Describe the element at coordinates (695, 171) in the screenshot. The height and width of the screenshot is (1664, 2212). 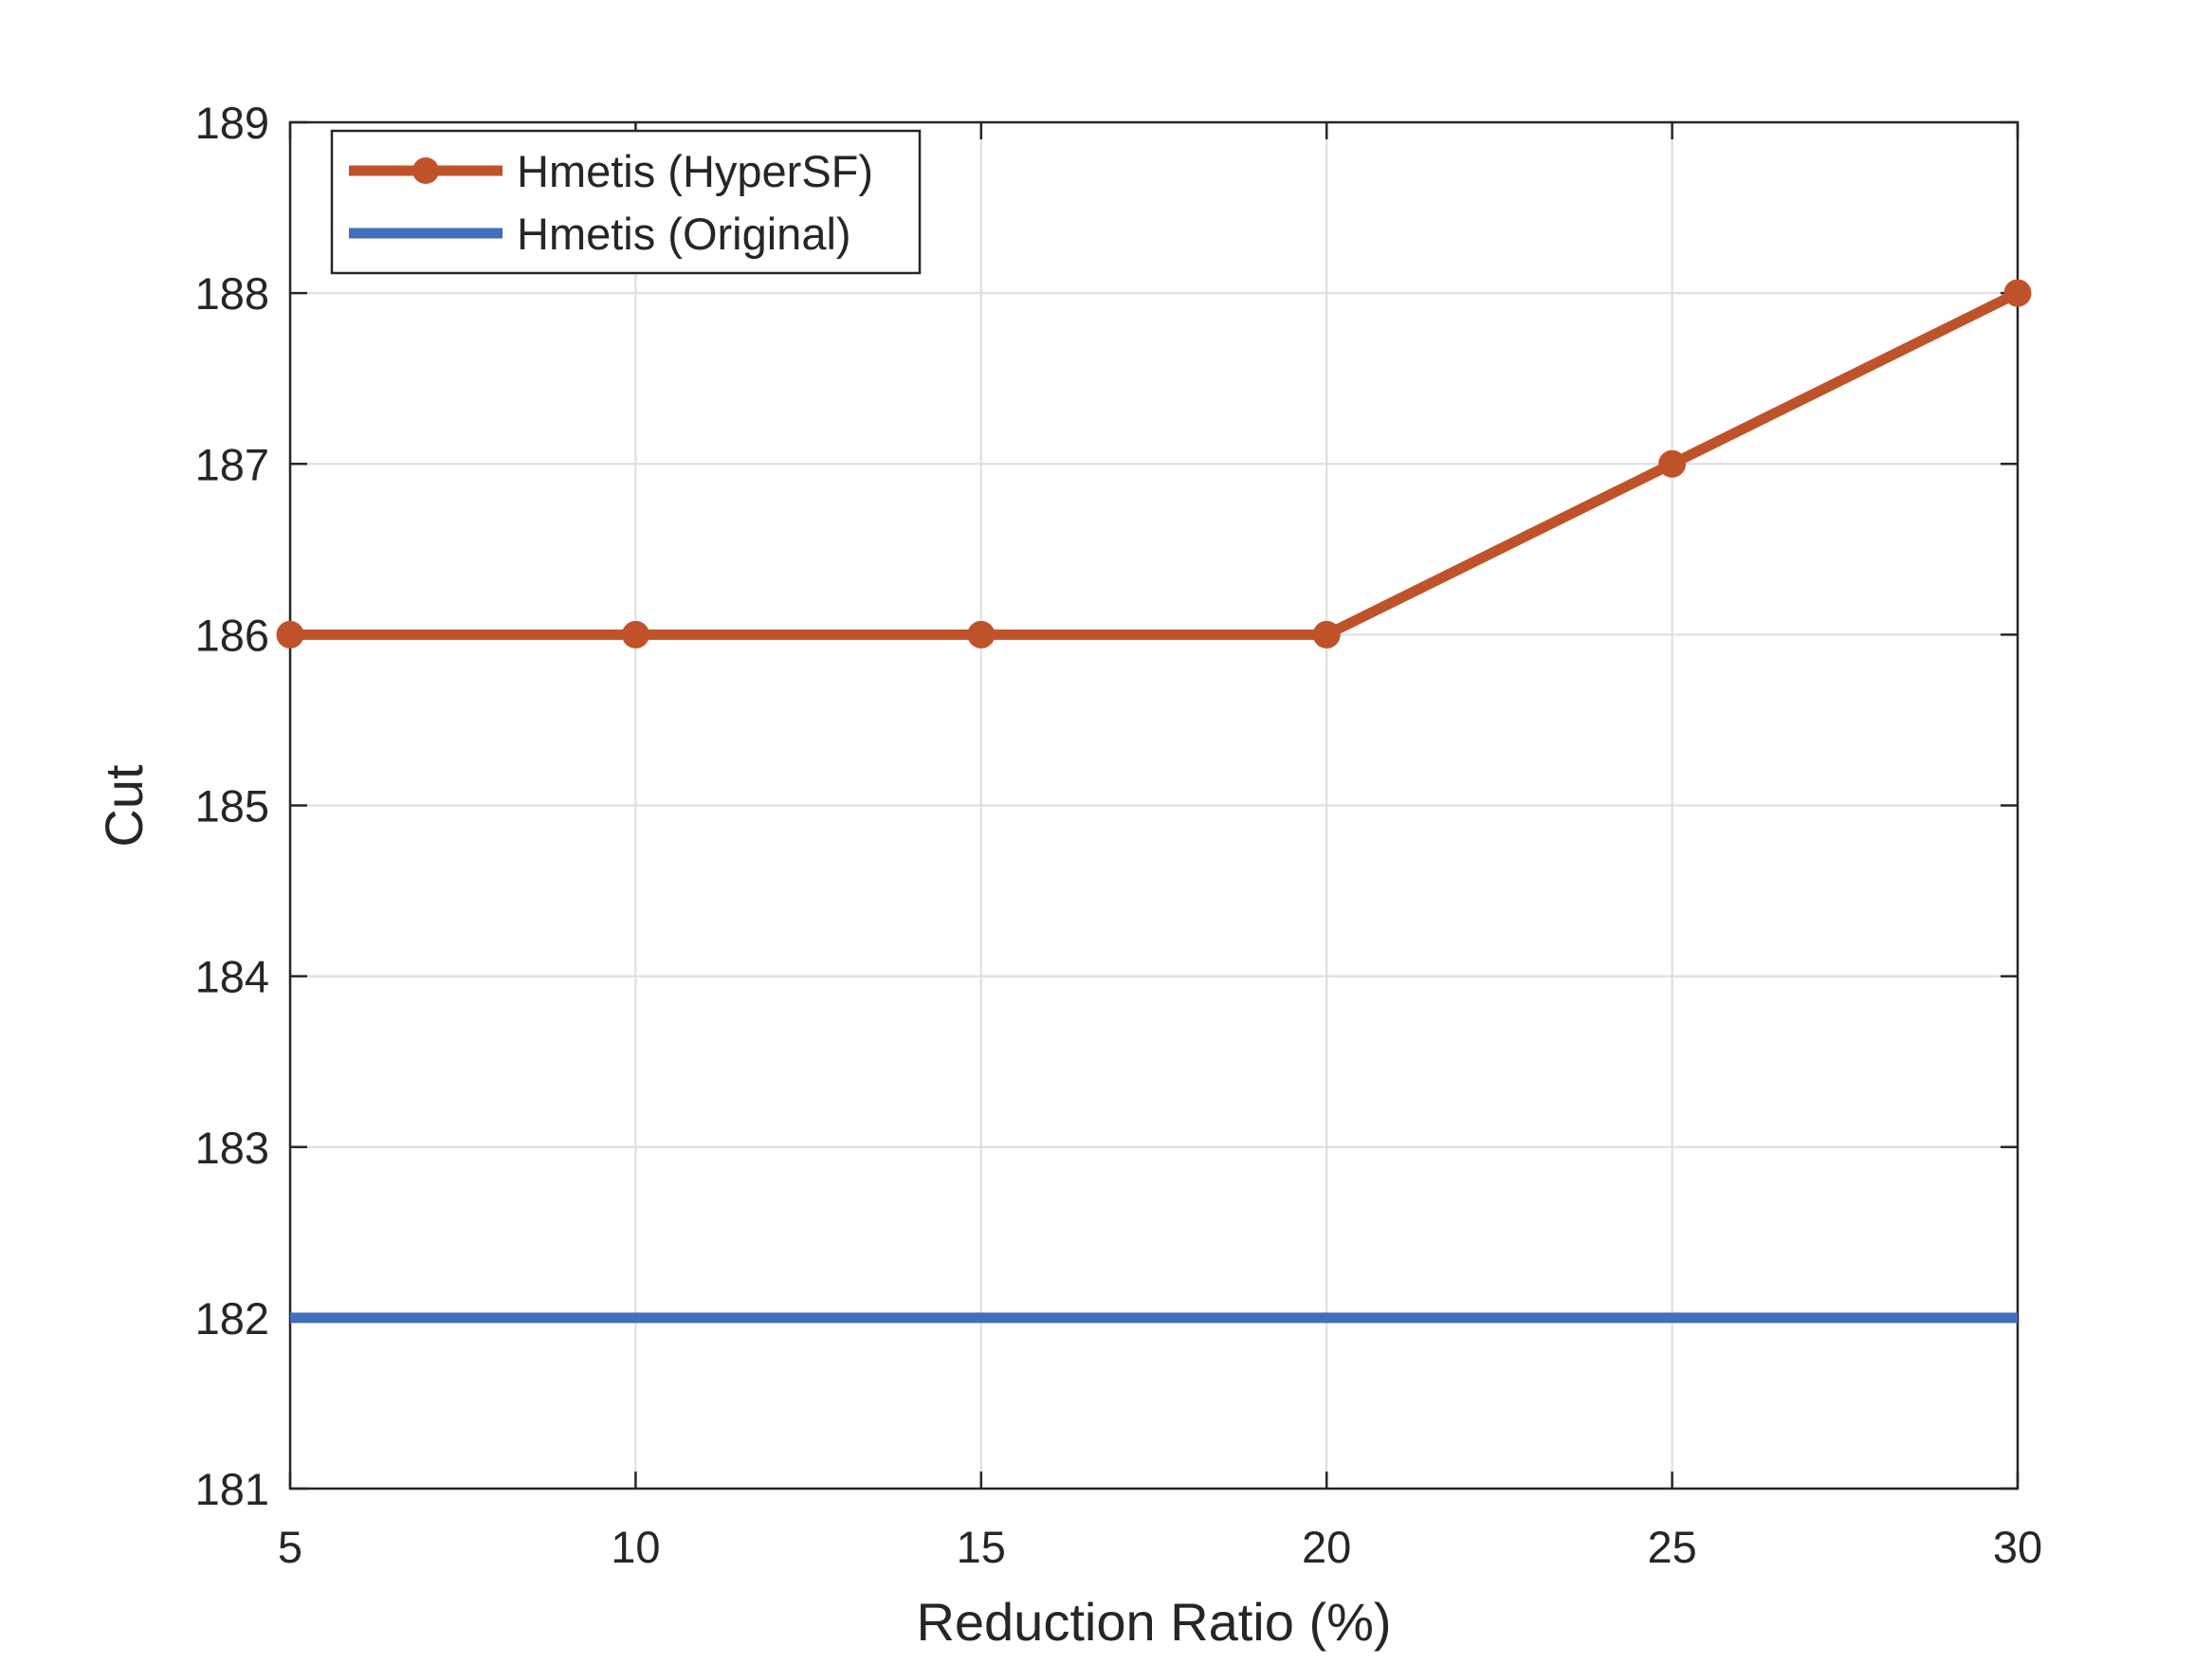
I see `legend-label-hypersf: Hmetis (HyperSF)` at that location.